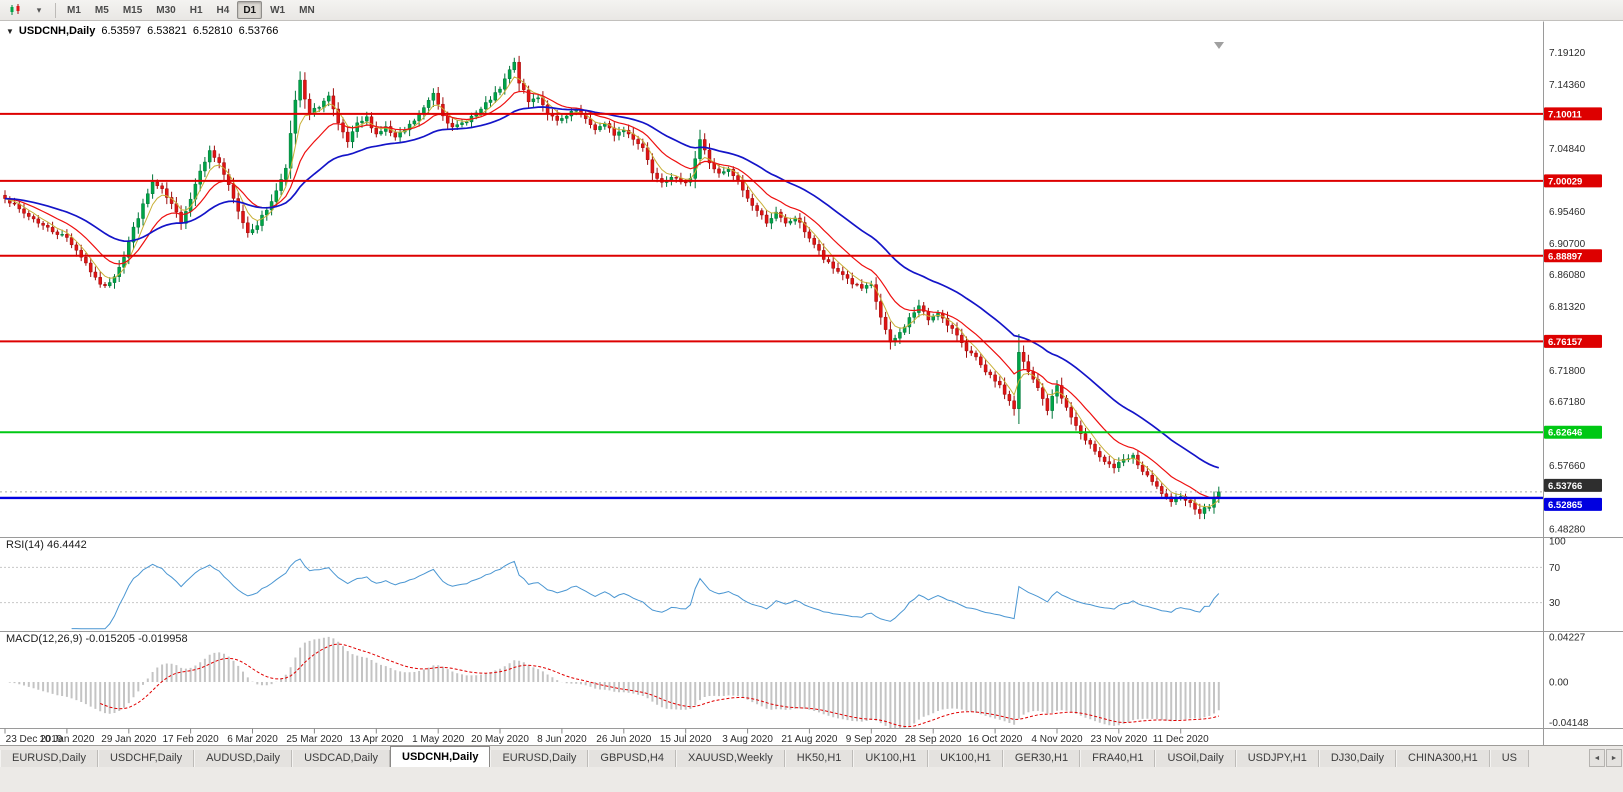 The height and width of the screenshot is (792, 1623). What do you see at coordinates (196, 10) in the screenshot?
I see `timeframe-button-h1: H1` at bounding box center [196, 10].